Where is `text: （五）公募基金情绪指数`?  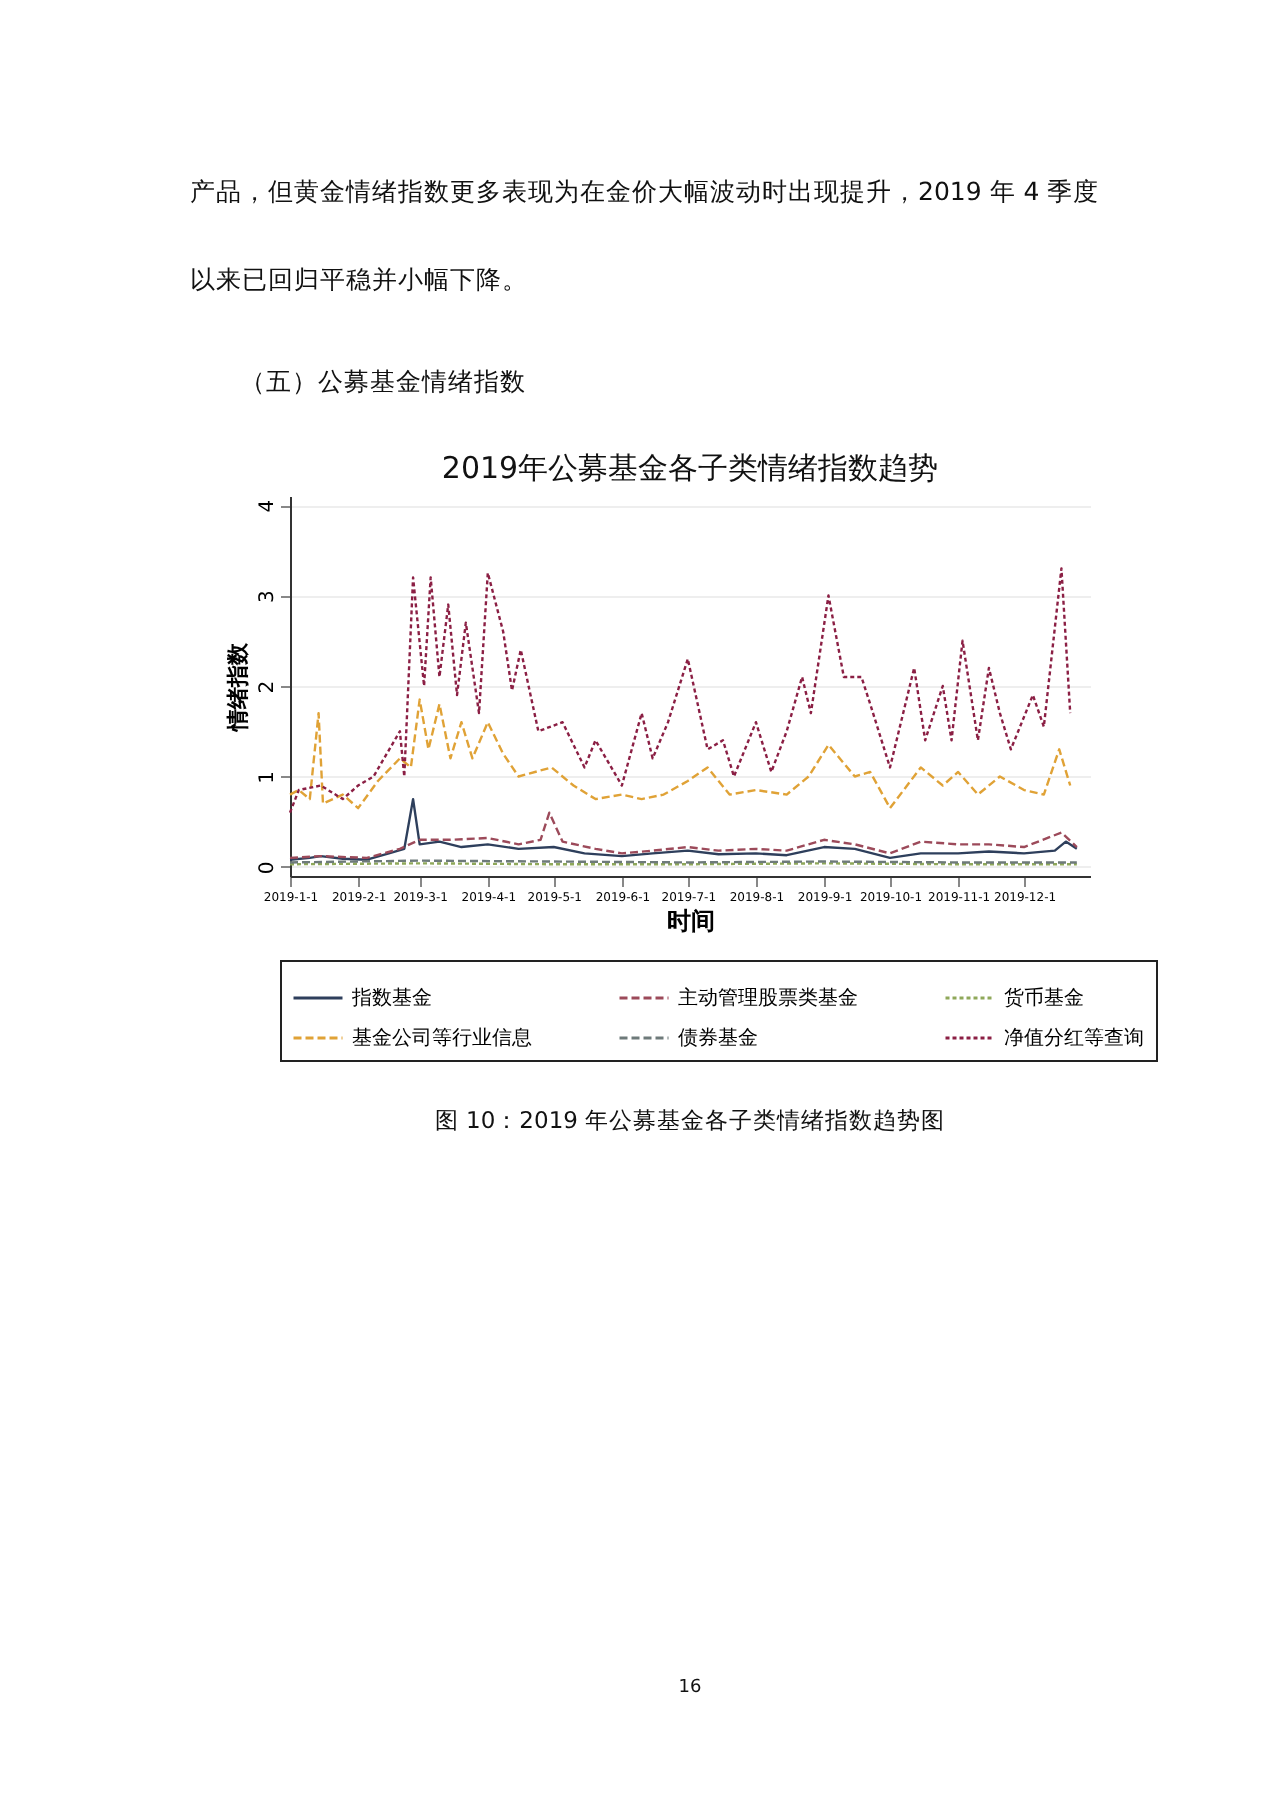 text: （五）公募基金情绪指数 is located at coordinates (383, 381).